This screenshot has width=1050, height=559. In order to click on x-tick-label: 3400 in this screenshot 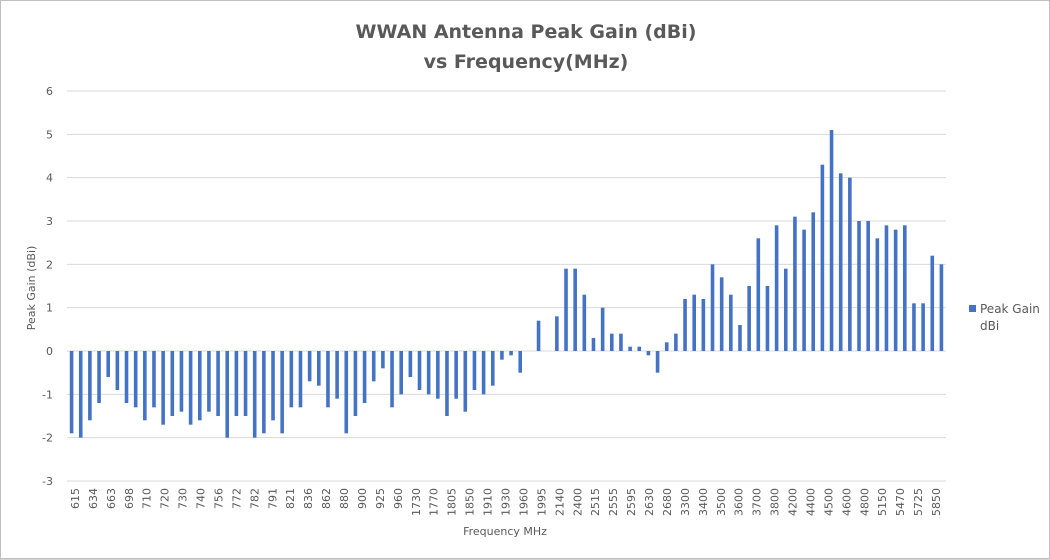, I will do `click(703, 502)`.